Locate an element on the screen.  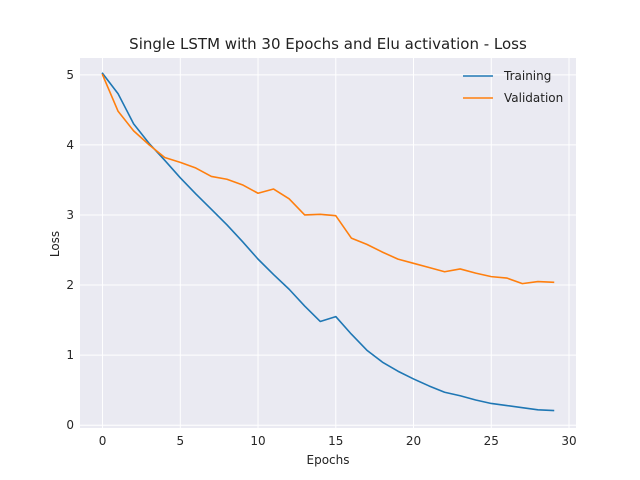
legend: Training Validation is located at coordinates (513, 87).